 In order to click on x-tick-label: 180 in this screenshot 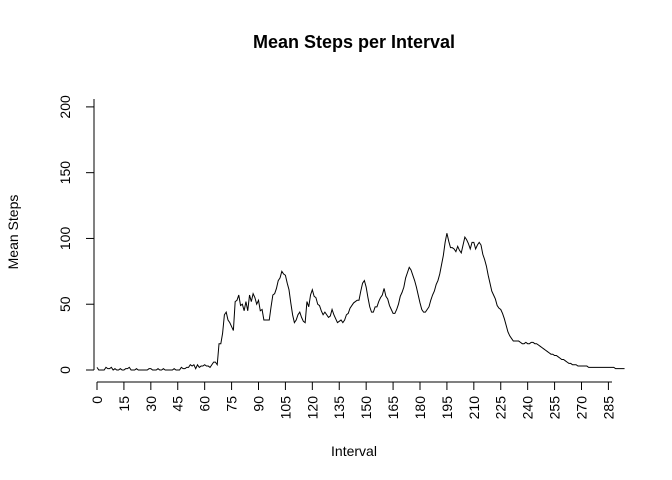, I will do `click(420, 408)`.